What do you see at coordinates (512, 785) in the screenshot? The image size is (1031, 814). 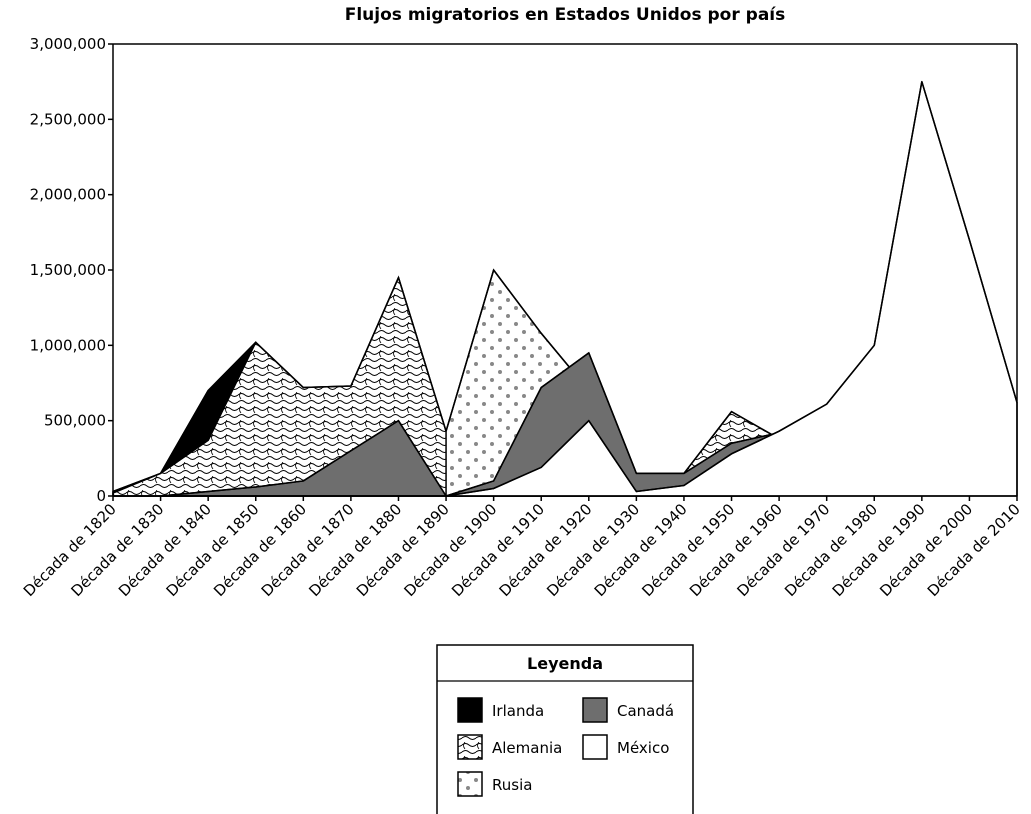 I see `legend-label: Rusia` at bounding box center [512, 785].